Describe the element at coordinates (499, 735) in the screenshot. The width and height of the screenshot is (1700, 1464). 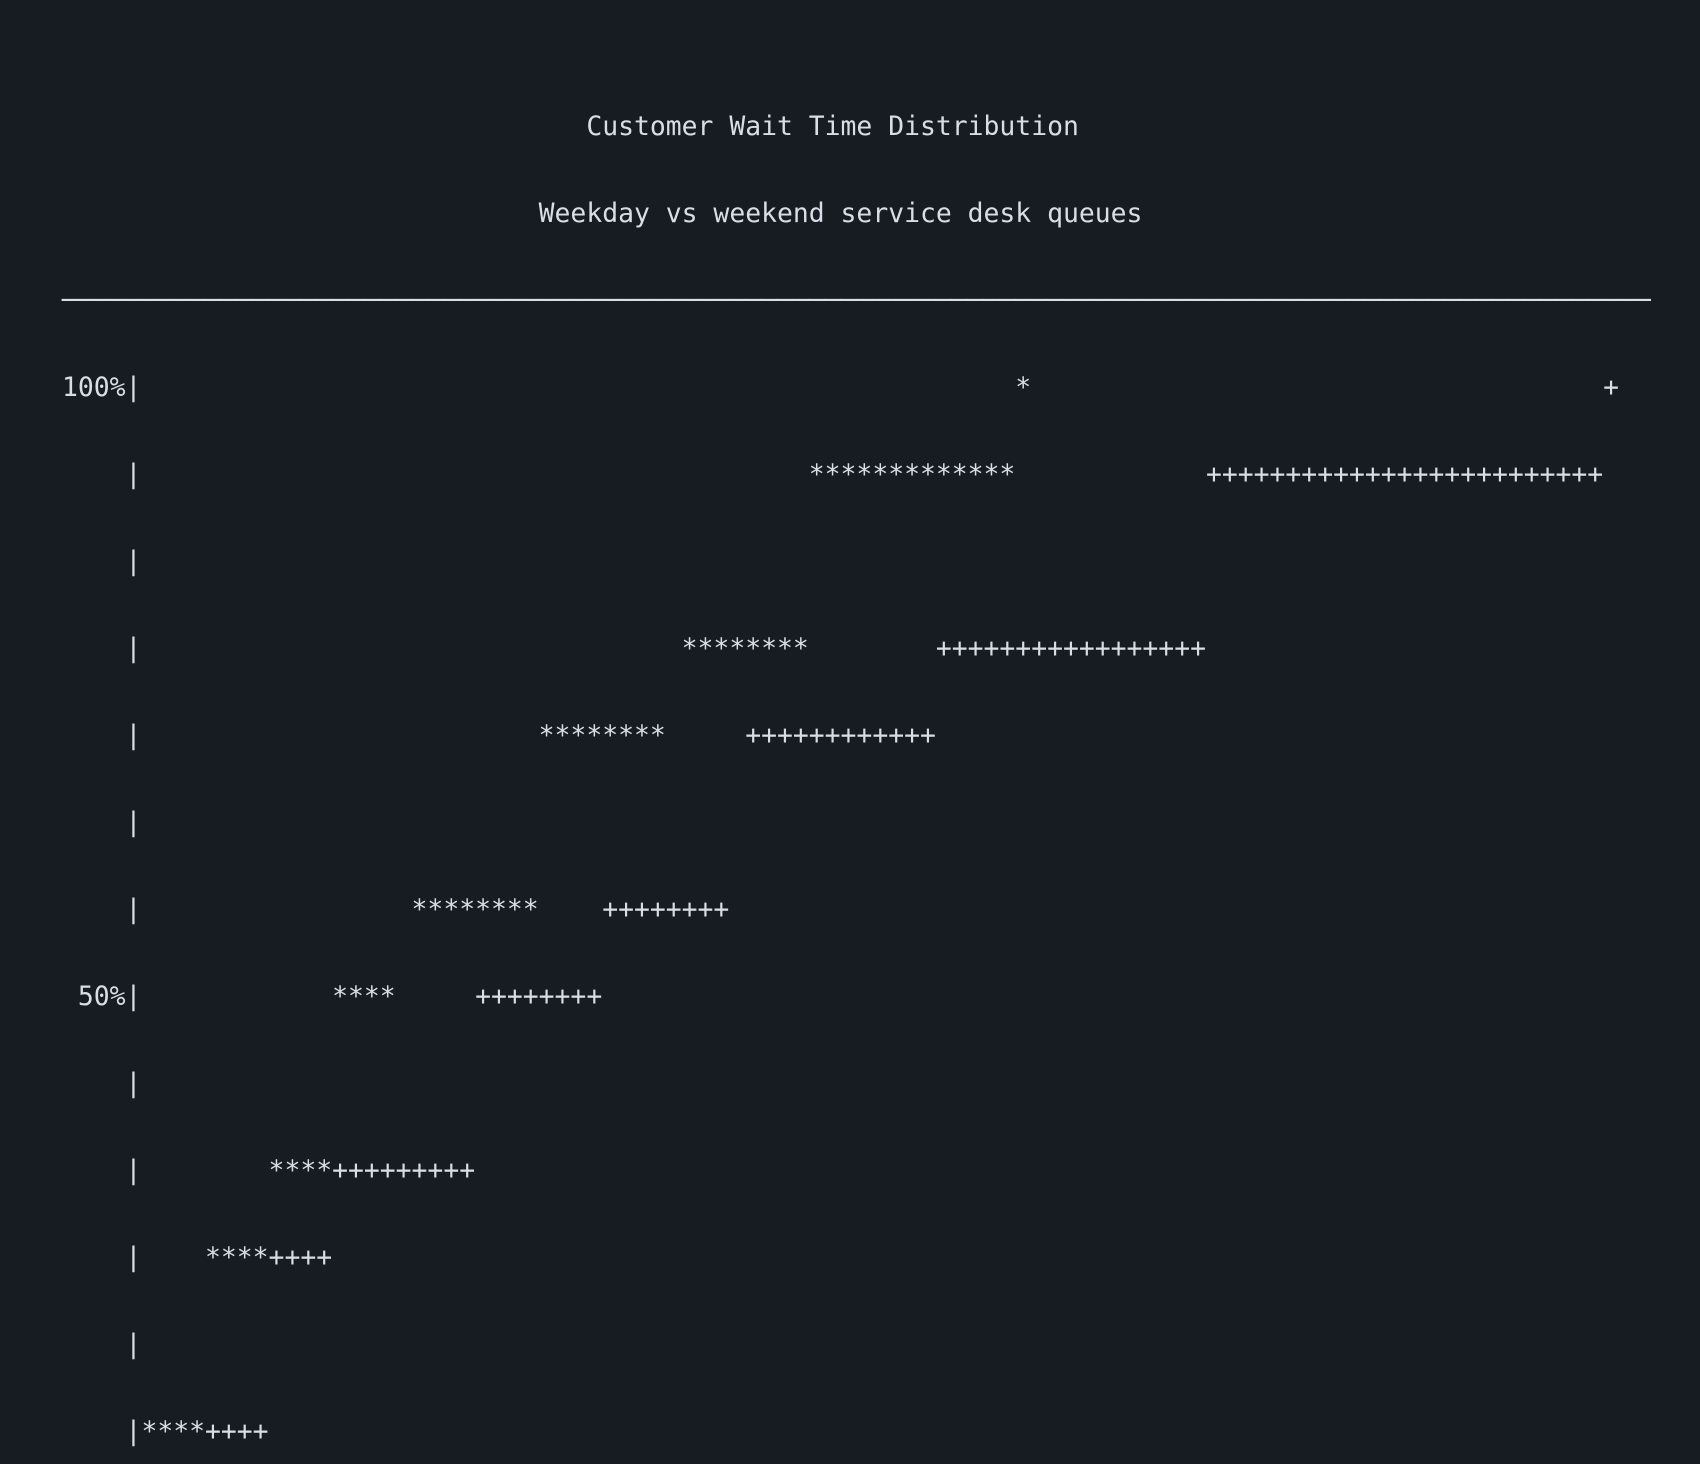
I see `plot-row-71pct: | ******** ++++++++++++` at that location.